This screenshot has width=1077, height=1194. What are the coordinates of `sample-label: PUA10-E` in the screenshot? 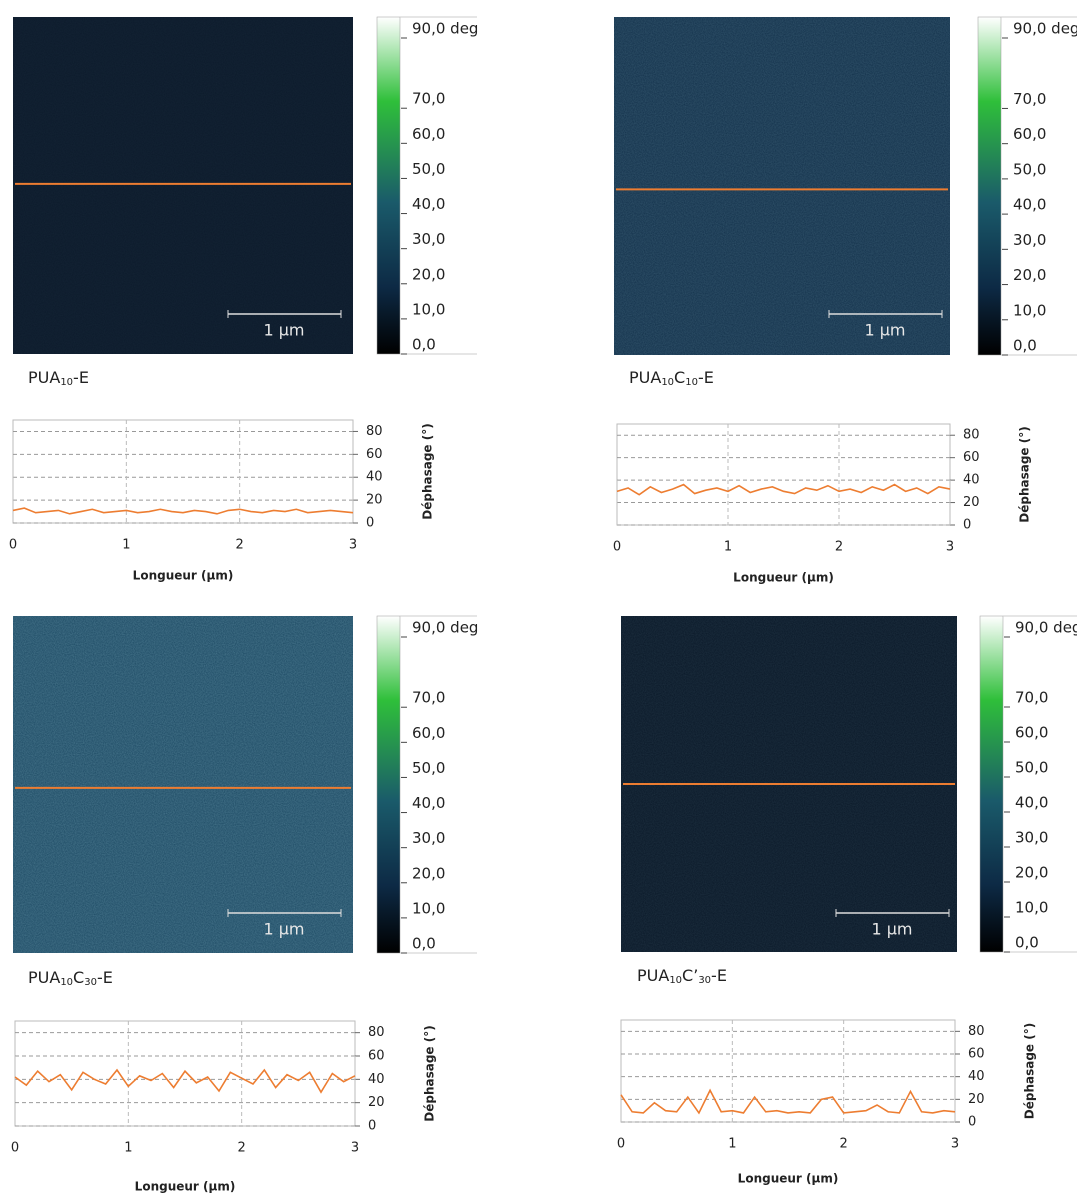 It's located at (58, 378).